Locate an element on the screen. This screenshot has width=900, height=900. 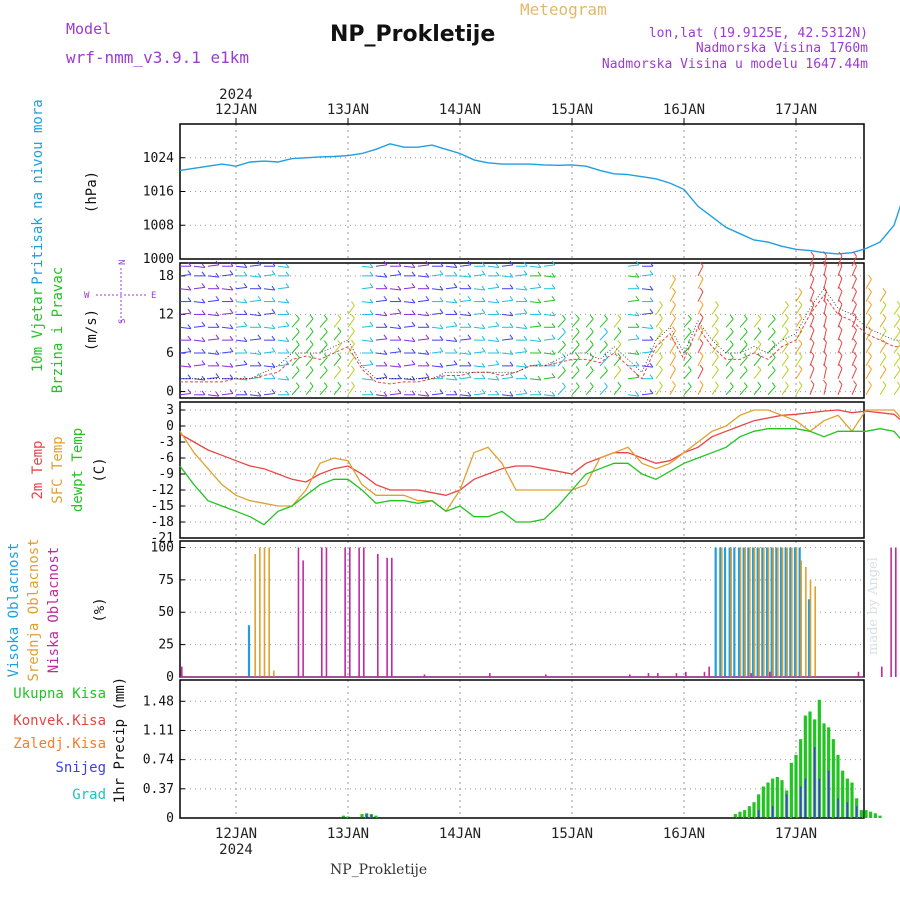
pressure-ytick-label: 1000 is located at coordinates (158, 259).